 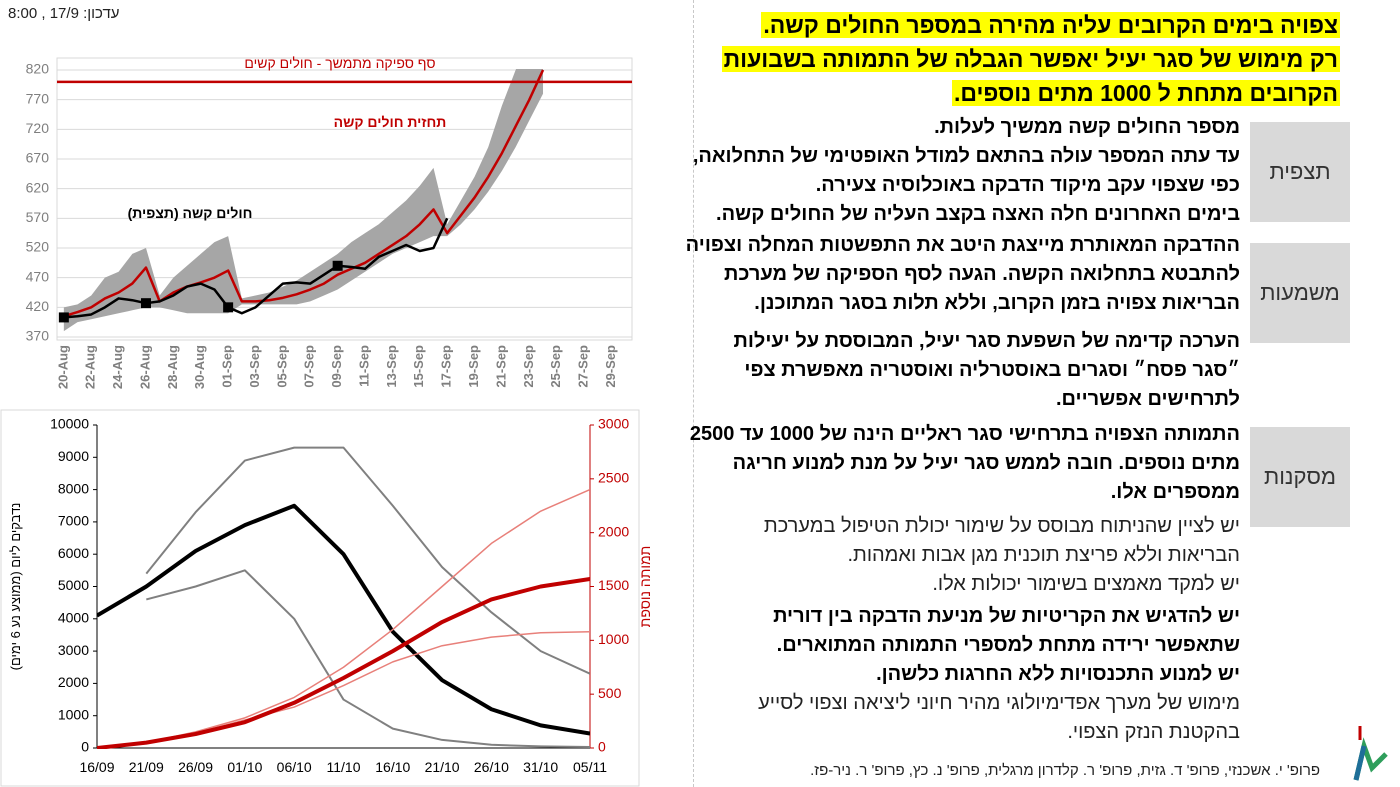 I want to click on y2-tick-label: 2000, so click(x=613, y=531).